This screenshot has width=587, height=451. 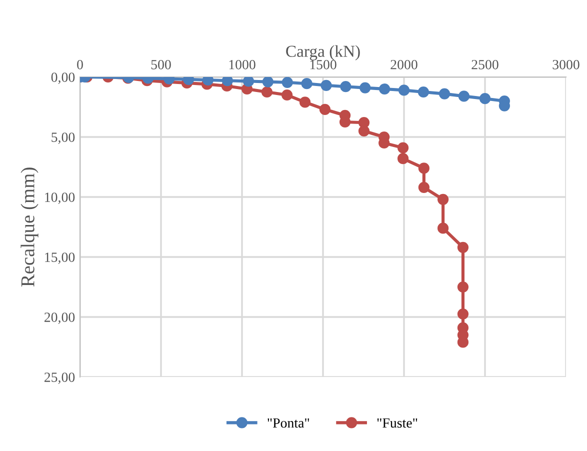 I want to click on x-tick-label: 0, so click(x=80, y=65).